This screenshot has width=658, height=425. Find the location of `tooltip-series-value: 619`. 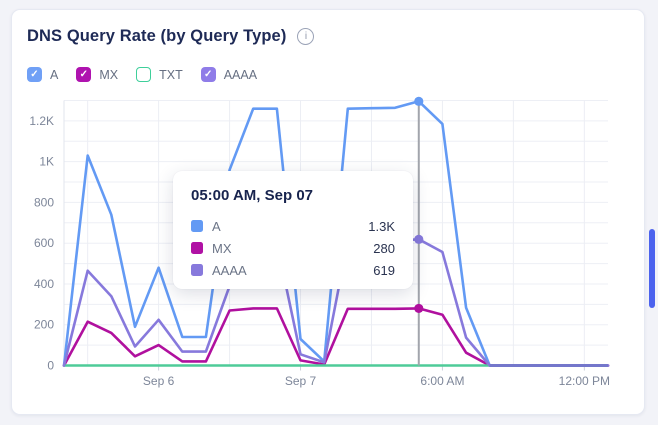

tooltip-series-value: 619 is located at coordinates (384, 270).